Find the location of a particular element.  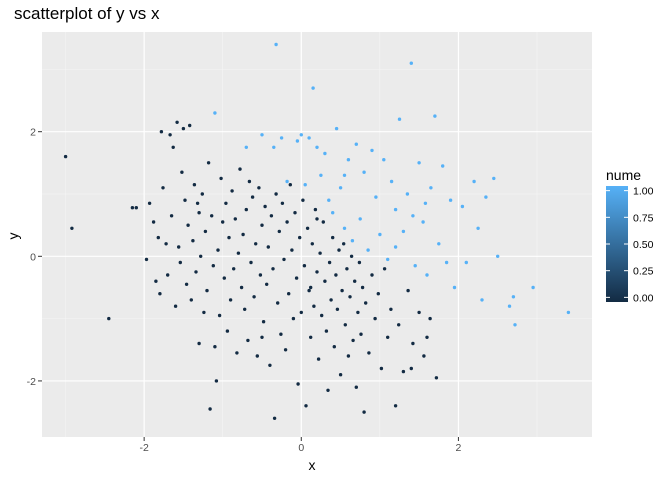

y-tick-label: 2 is located at coordinates (33, 133).